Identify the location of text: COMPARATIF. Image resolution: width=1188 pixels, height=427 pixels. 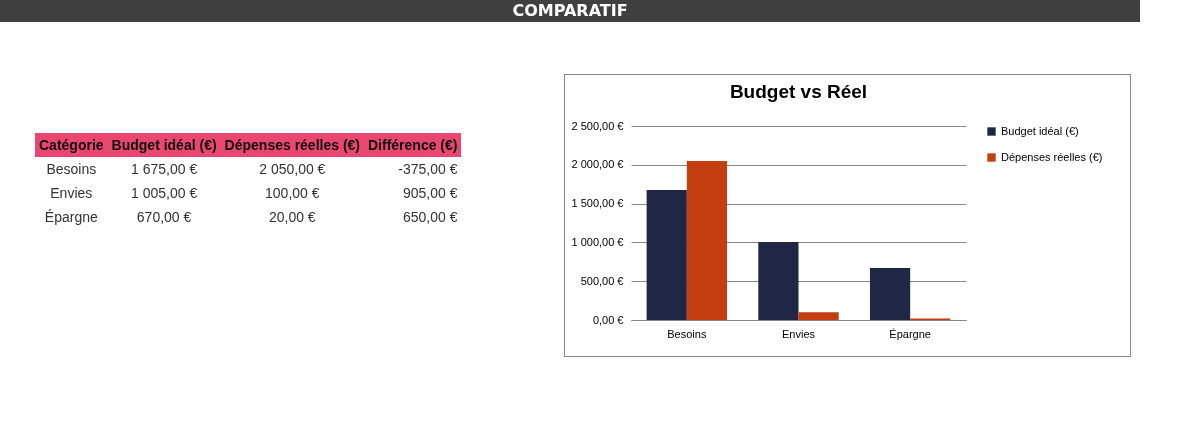
(570, 11).